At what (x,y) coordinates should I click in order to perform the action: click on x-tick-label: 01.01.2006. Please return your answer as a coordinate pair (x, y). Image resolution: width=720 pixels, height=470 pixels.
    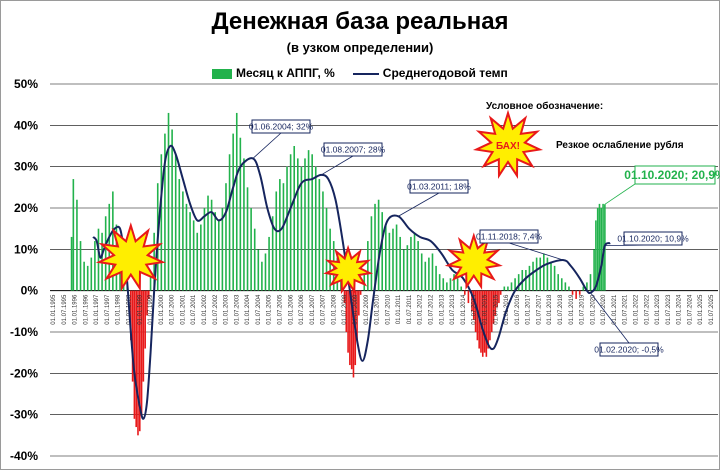
    Looking at the image, I should click on (291, 309).